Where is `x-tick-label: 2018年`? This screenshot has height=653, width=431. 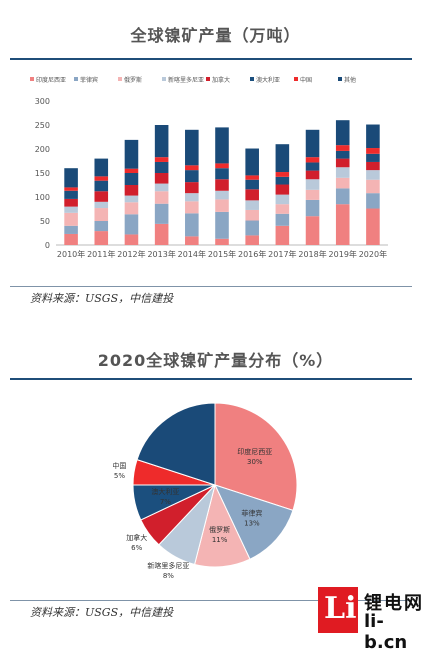 x-tick-label: 2018年 is located at coordinates (312, 254).